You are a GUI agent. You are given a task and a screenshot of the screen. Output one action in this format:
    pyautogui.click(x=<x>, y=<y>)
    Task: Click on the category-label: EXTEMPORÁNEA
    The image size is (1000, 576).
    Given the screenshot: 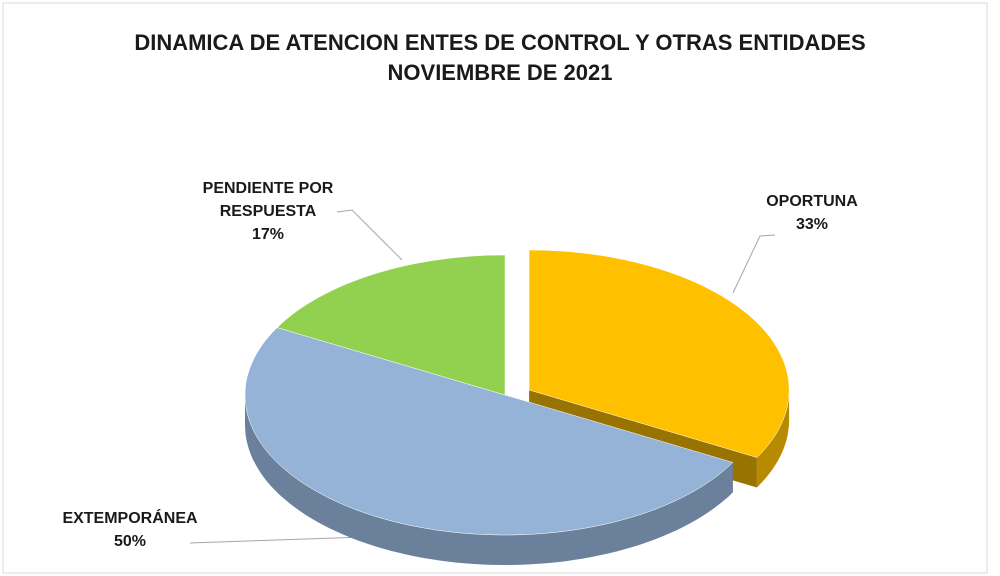 What is the action you would take?
    pyautogui.click(x=130, y=518)
    